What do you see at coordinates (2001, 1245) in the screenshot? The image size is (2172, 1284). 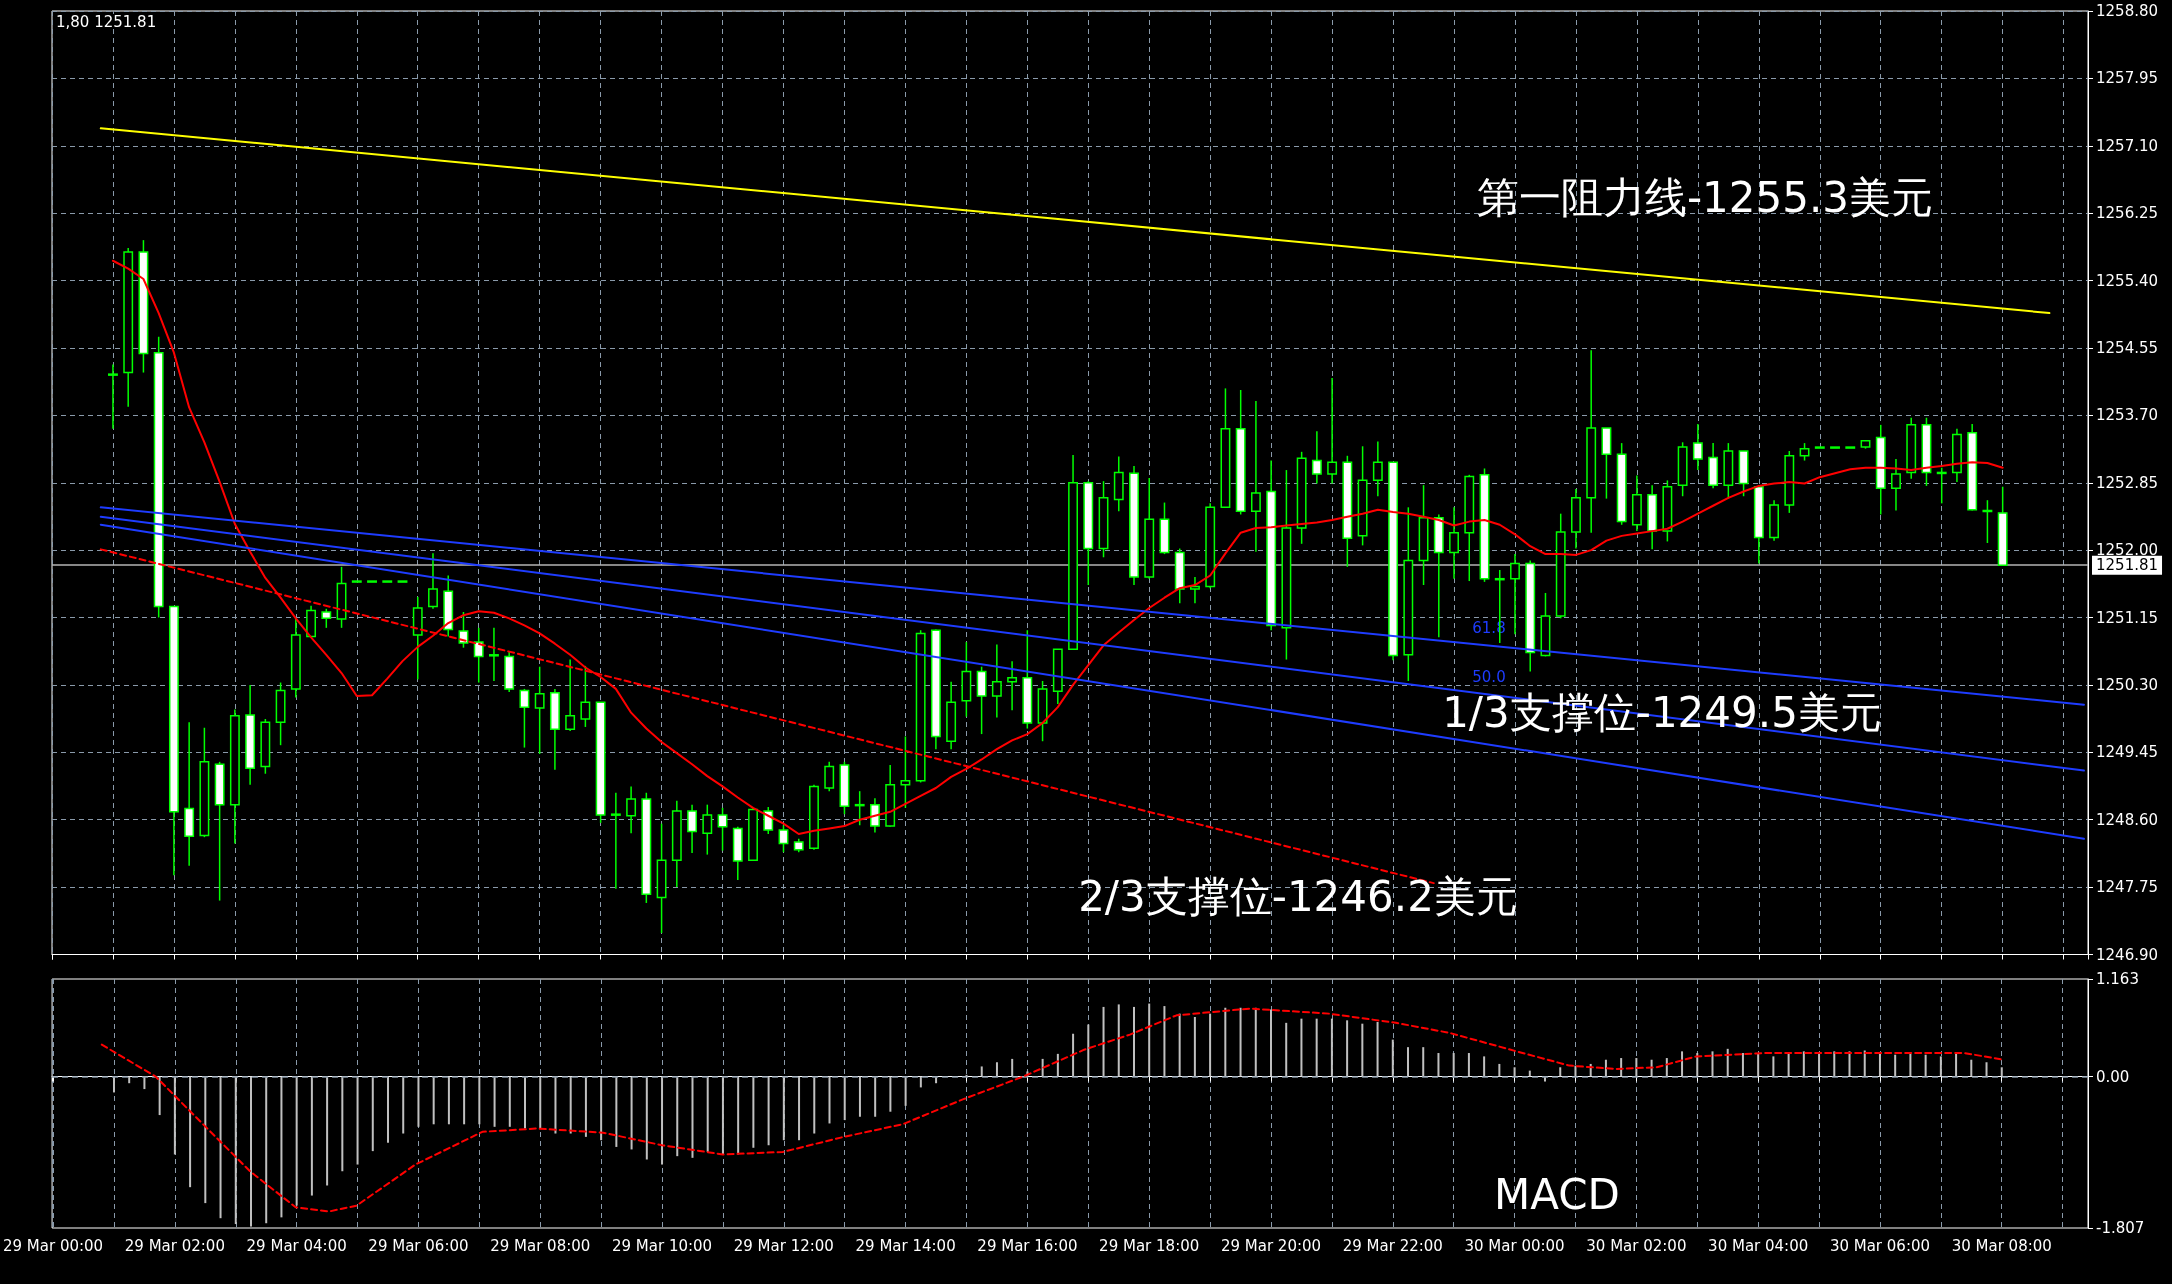 I see `x-tick-label: 30 Mar 08:00` at bounding box center [2001, 1245].